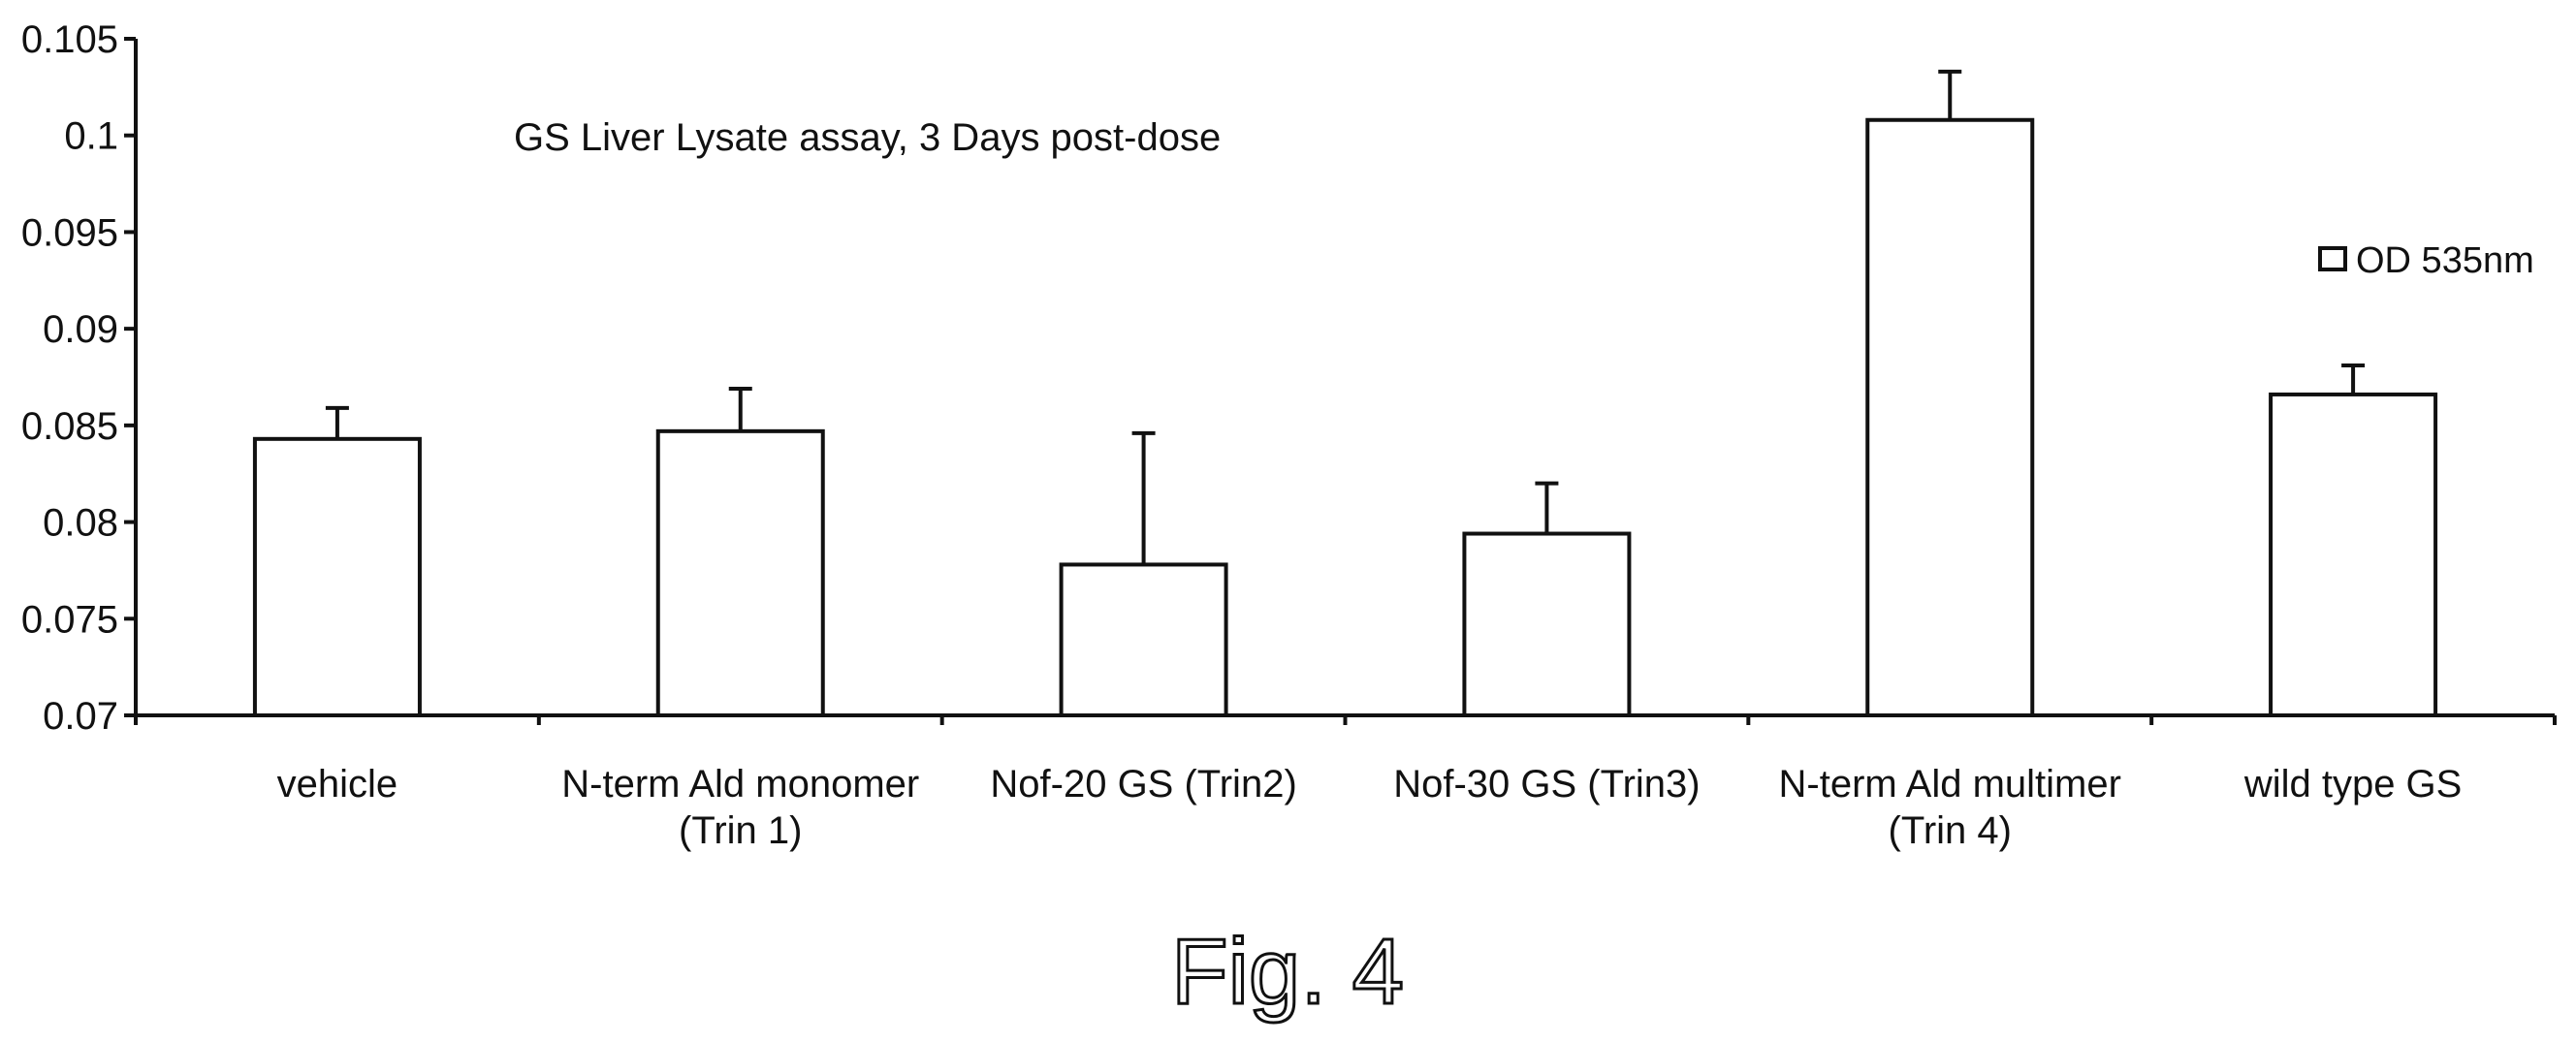  I want to click on legend: OD 535nm, so click(2426, 260).